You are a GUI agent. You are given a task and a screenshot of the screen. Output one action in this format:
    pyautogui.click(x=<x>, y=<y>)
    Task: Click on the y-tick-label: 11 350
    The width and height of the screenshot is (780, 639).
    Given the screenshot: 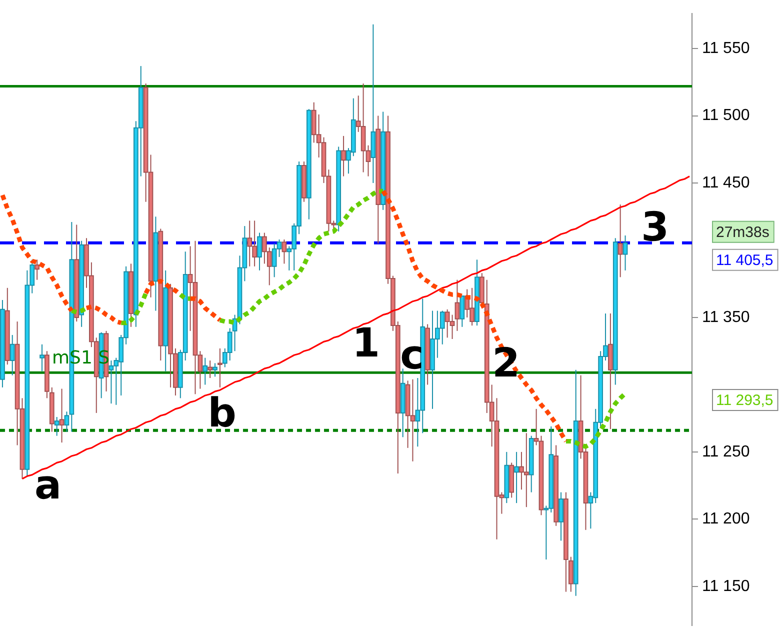 What is the action you would take?
    pyautogui.click(x=726, y=317)
    